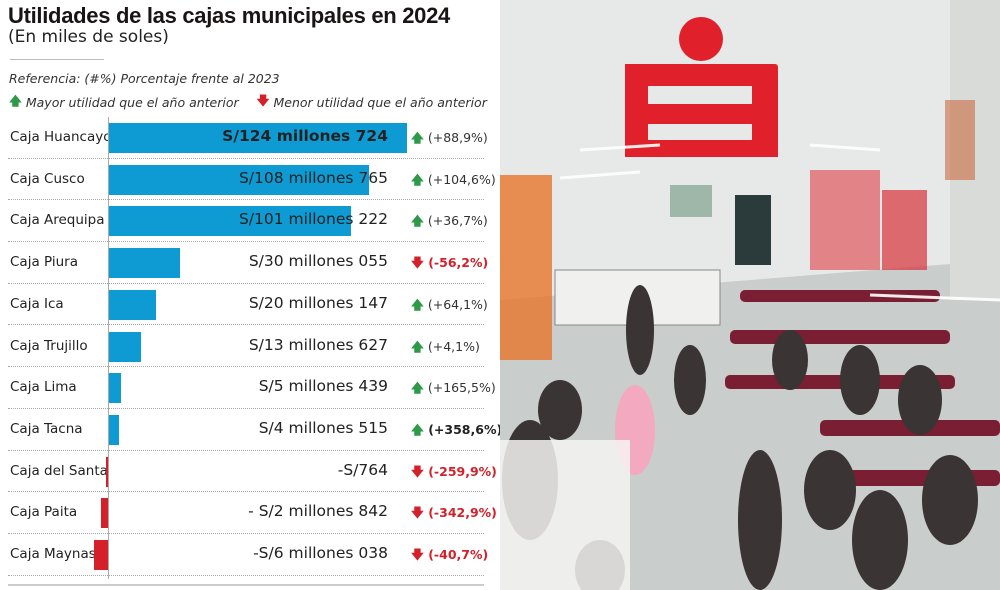 The width and height of the screenshot is (1000, 590). Describe the element at coordinates (313, 177) in the screenshot. I see `value-label: S/108 millones 765` at that location.